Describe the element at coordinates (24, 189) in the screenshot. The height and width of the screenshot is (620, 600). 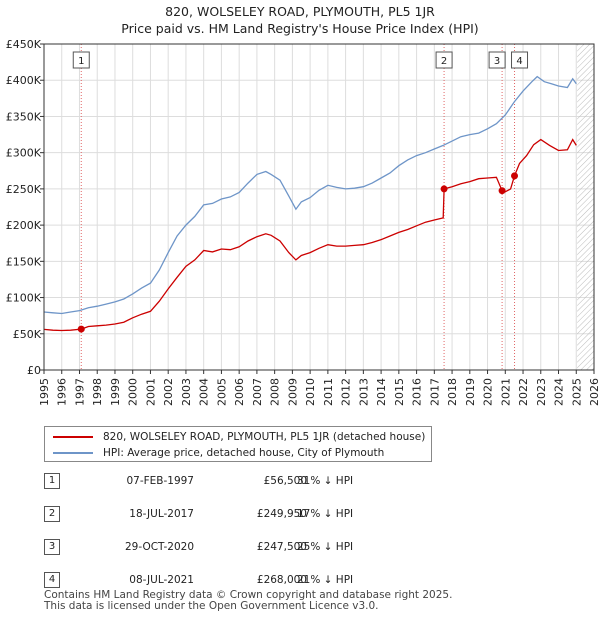
I see `y-tick-label: £250K` at that location.